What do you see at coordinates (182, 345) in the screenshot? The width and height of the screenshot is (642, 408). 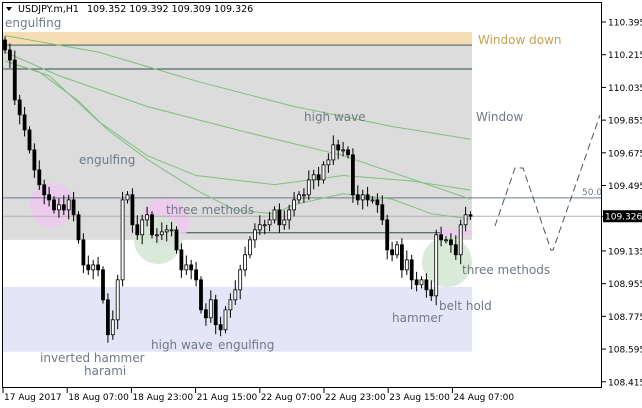 I see `pattern-label: high wave` at bounding box center [182, 345].